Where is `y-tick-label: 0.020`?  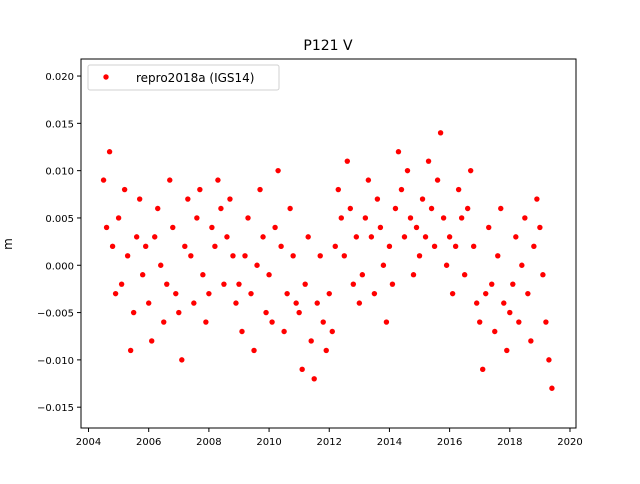 y-tick-label: 0.020 is located at coordinates (59, 77).